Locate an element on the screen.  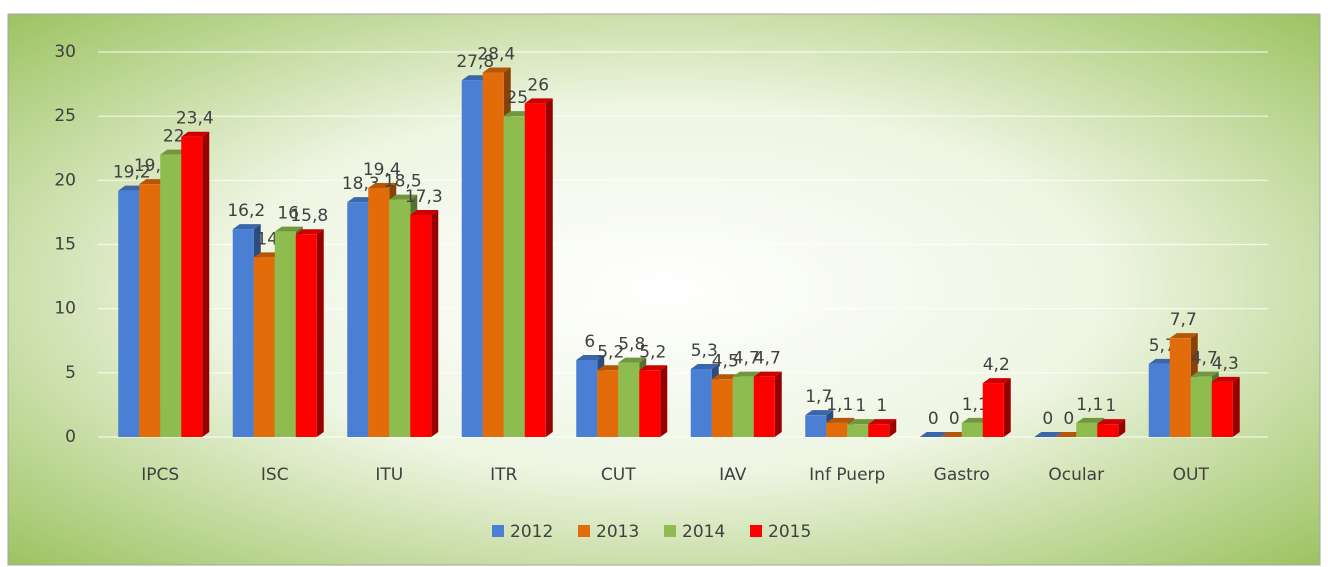
x-tick-label: IPCS is located at coordinates (160, 475).